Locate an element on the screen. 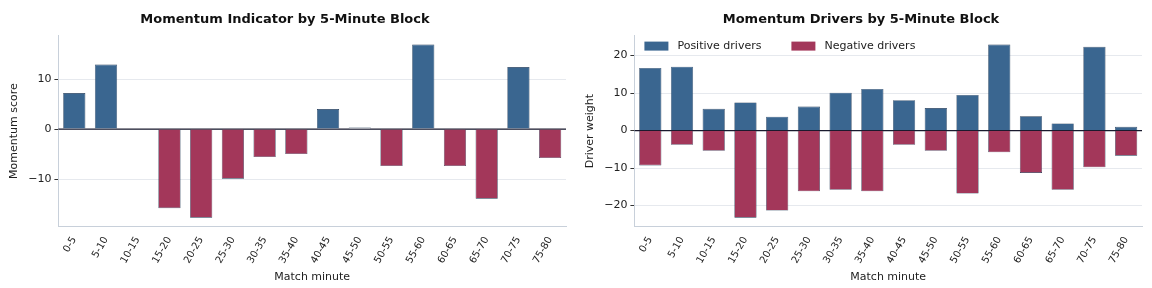 This screenshot has width=1152, height=288. y-tick-label: 20 is located at coordinates (620, 55).